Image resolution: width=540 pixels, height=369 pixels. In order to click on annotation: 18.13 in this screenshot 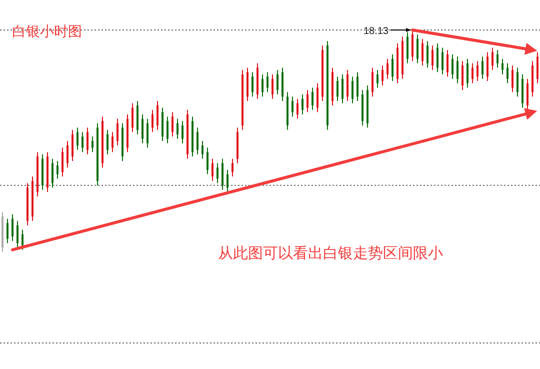, I will do `click(376, 31)`.